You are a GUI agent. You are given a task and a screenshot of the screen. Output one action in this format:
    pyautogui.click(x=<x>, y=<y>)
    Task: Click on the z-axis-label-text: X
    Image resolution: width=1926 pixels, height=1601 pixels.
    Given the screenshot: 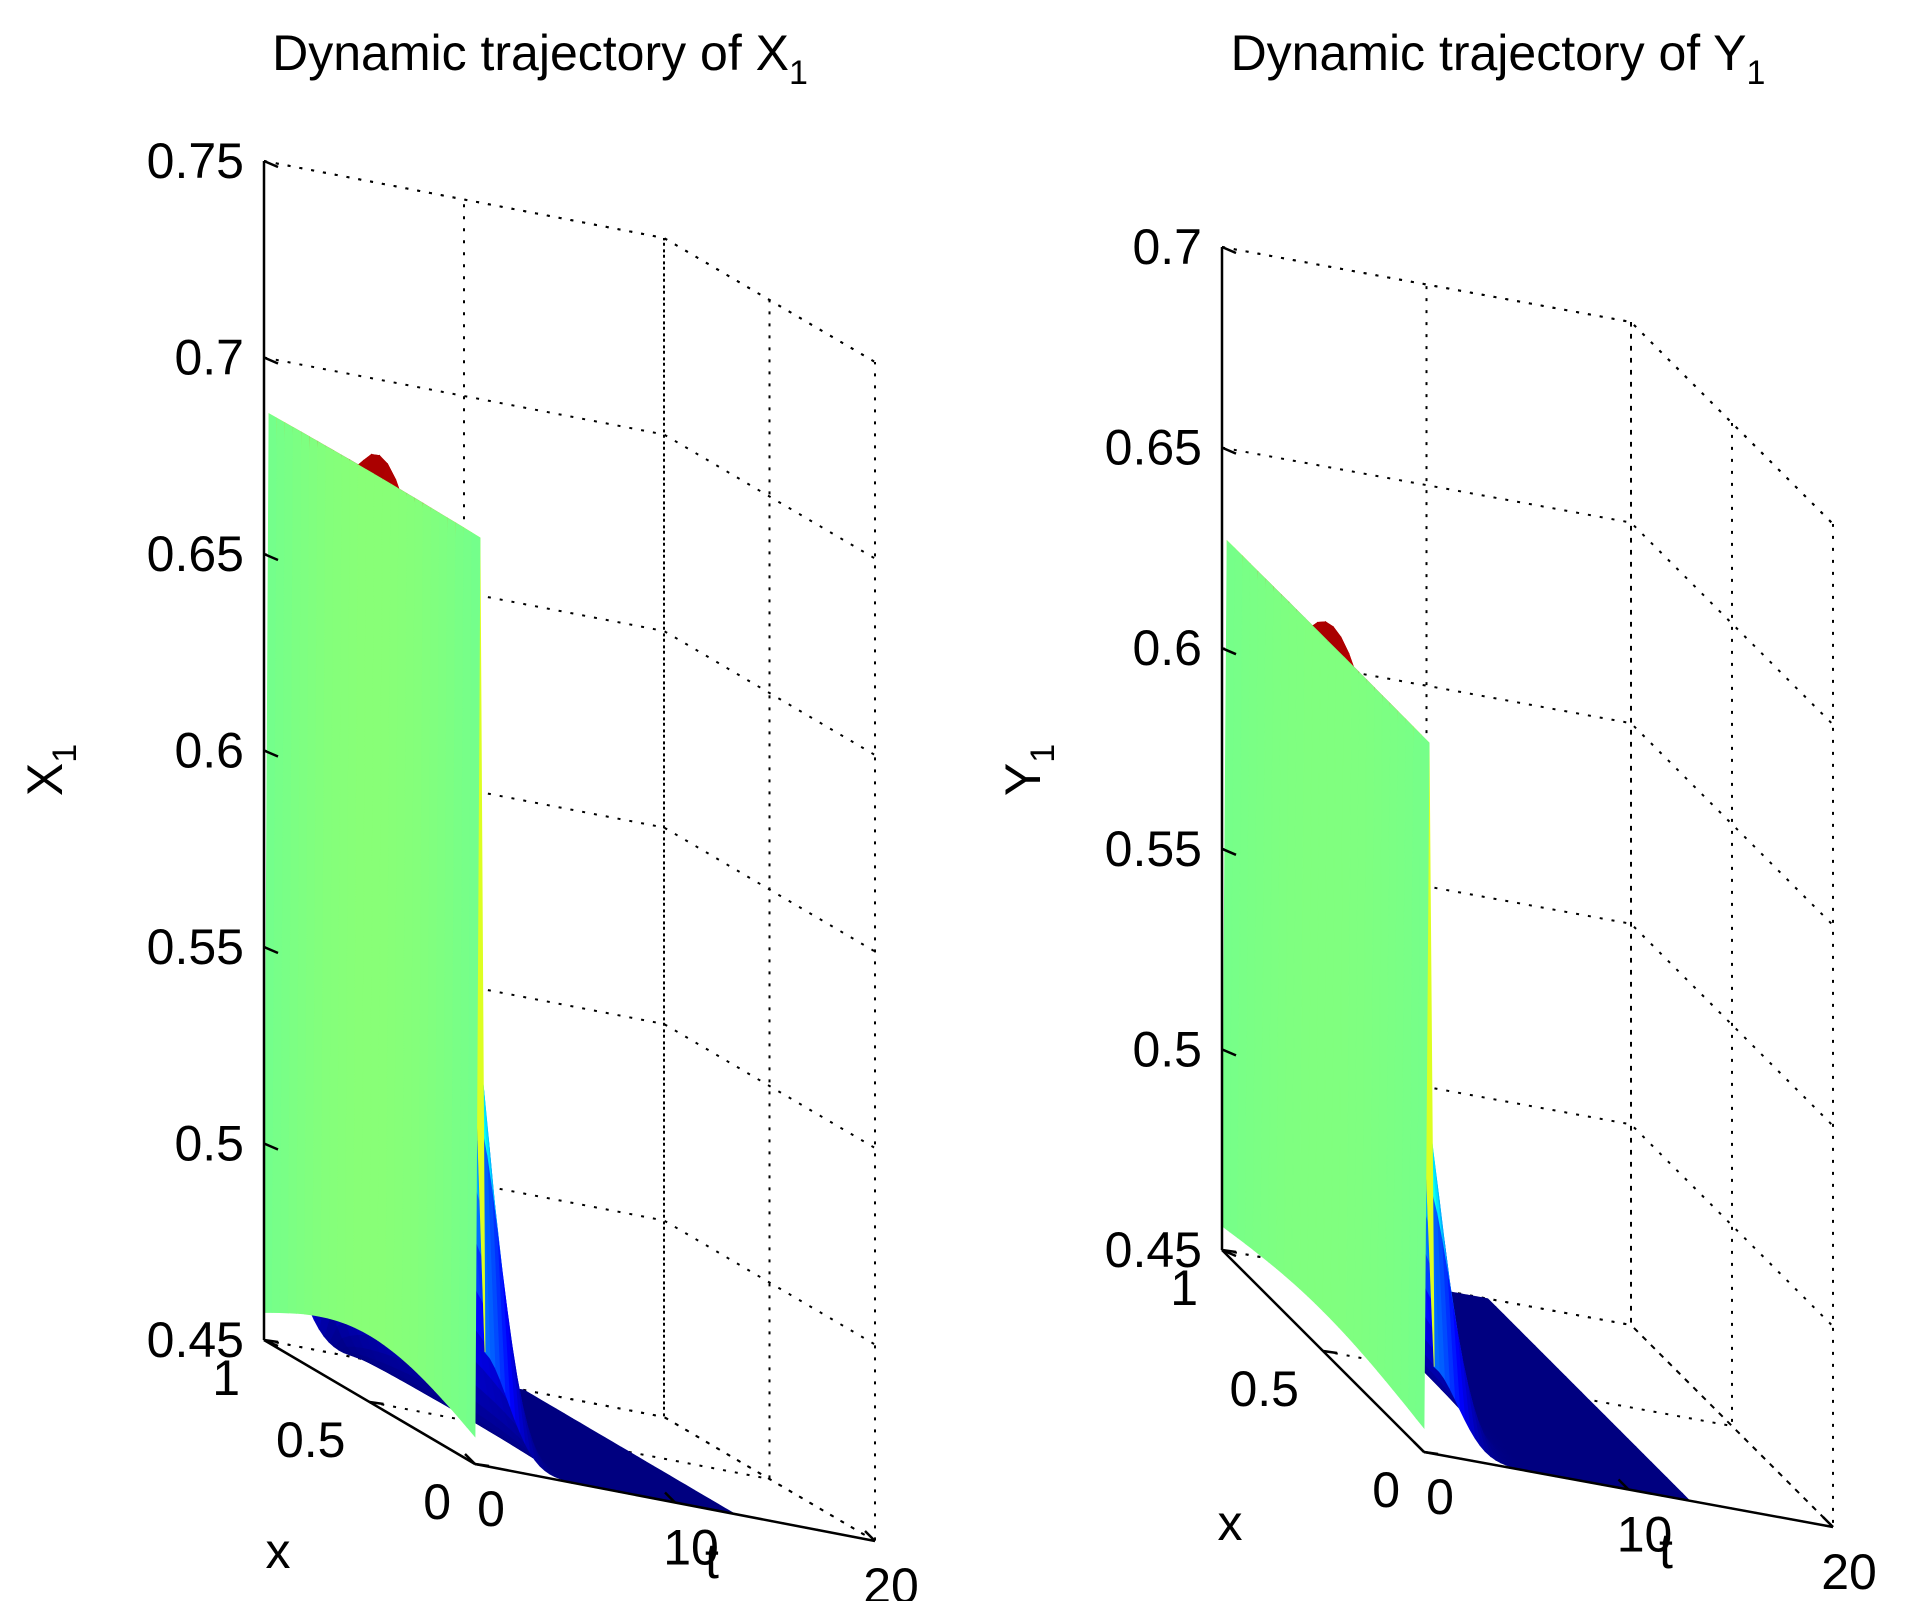 What is the action you would take?
    pyautogui.click(x=45, y=779)
    